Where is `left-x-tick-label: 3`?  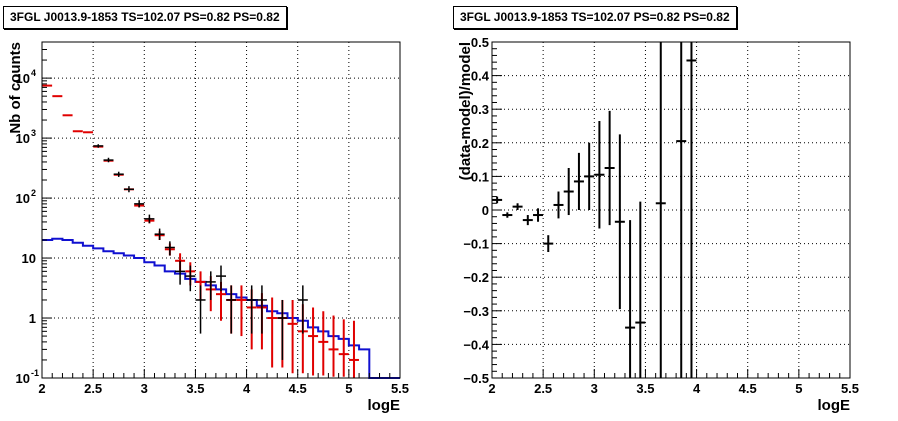 left-x-tick-label: 3 is located at coordinates (144, 388).